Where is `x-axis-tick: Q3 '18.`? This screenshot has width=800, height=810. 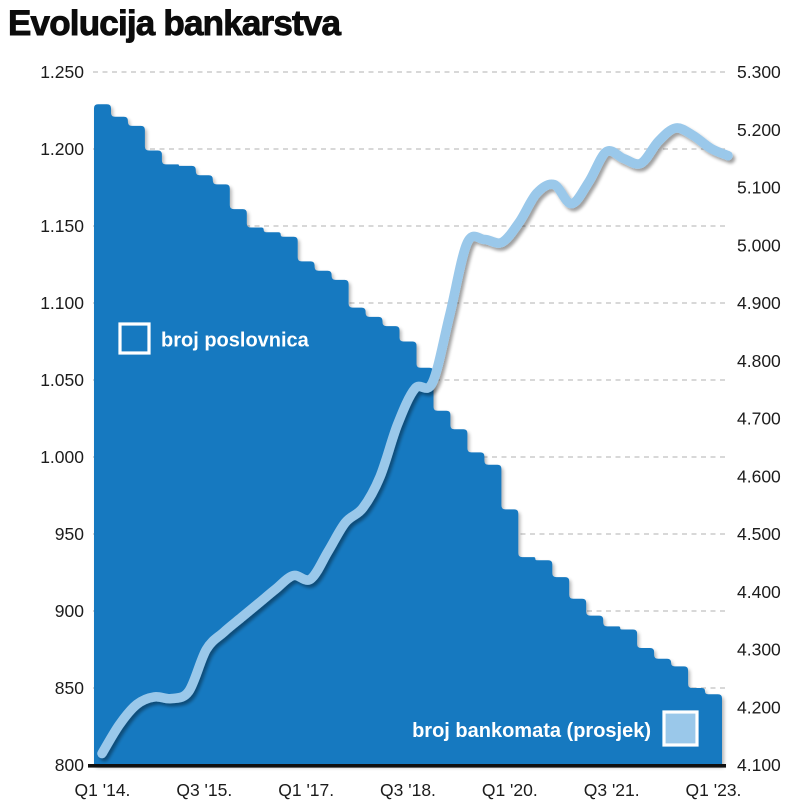
x-axis-tick: Q3 '18. is located at coordinates (408, 790).